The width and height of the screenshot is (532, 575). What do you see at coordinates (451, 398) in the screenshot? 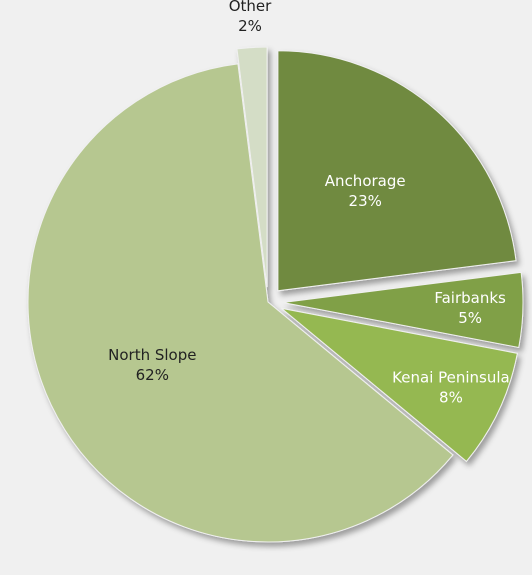
I see `slice-value-label: 8%` at bounding box center [451, 398].